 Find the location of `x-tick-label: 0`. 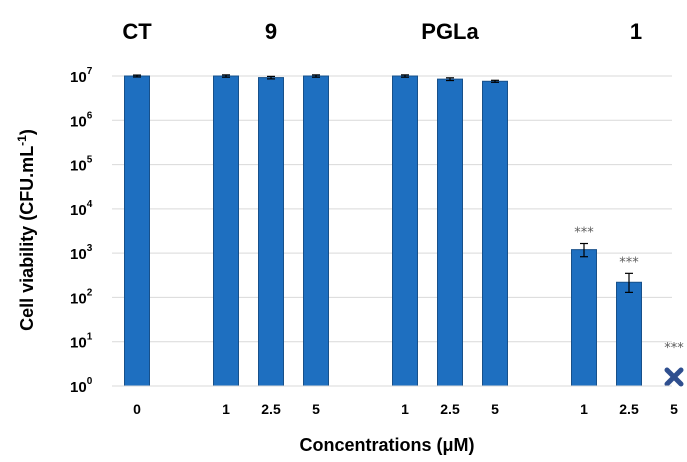

x-tick-label: 0 is located at coordinates (137, 409).